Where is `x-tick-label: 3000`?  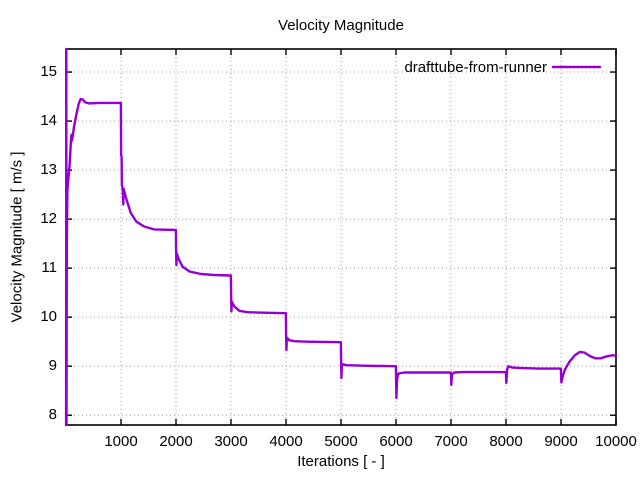
x-tick-label: 3000 is located at coordinates (231, 441).